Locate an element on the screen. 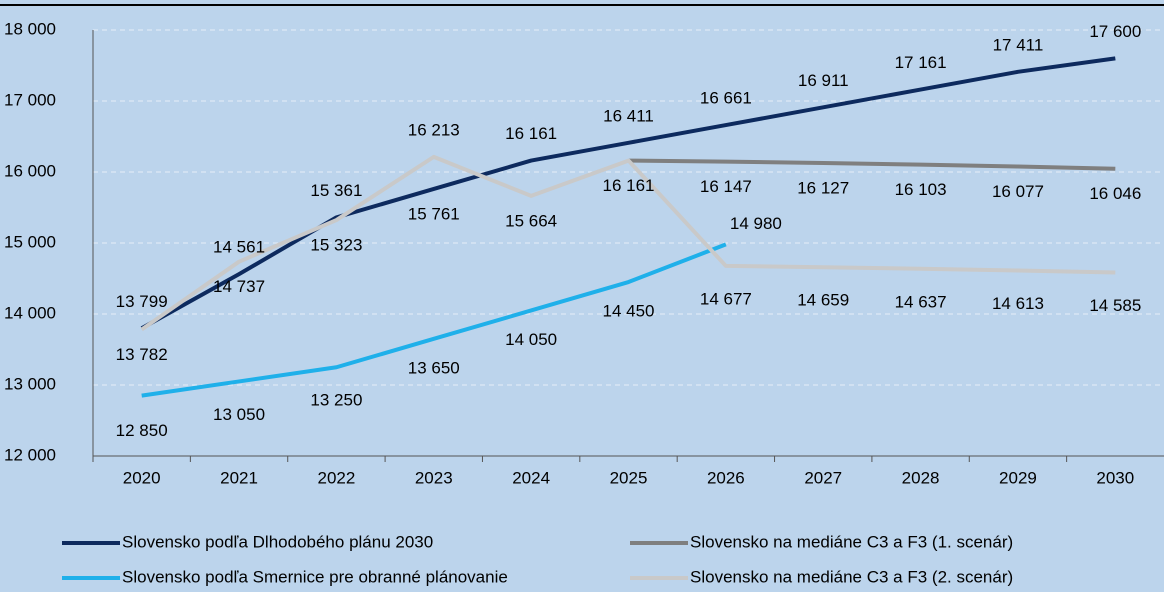  data-label: 16 661 is located at coordinates (726, 98).